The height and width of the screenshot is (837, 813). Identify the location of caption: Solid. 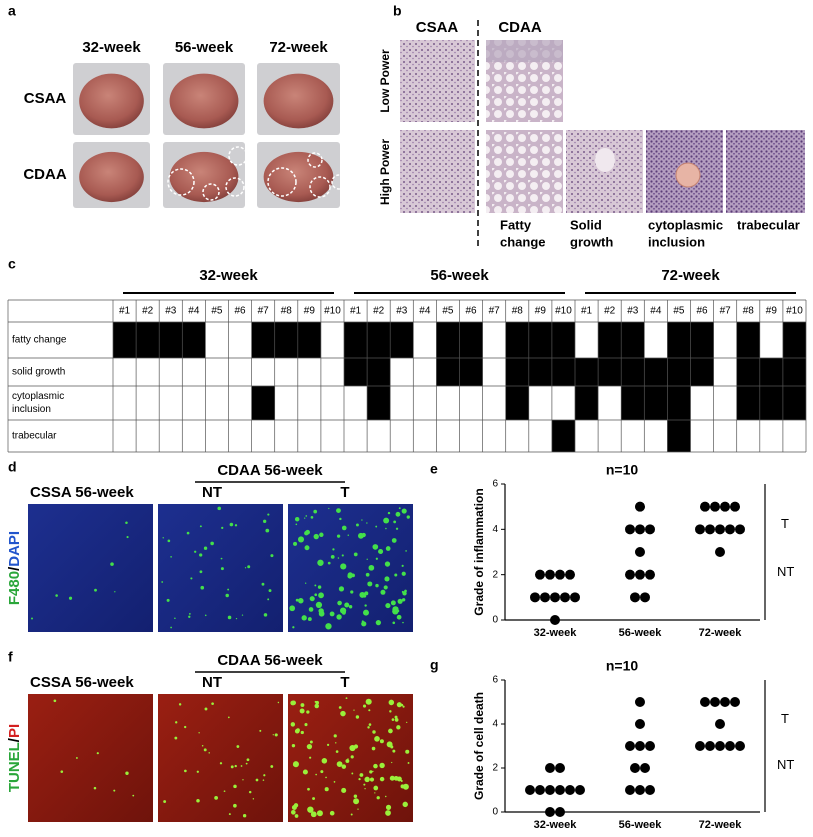
(586, 224).